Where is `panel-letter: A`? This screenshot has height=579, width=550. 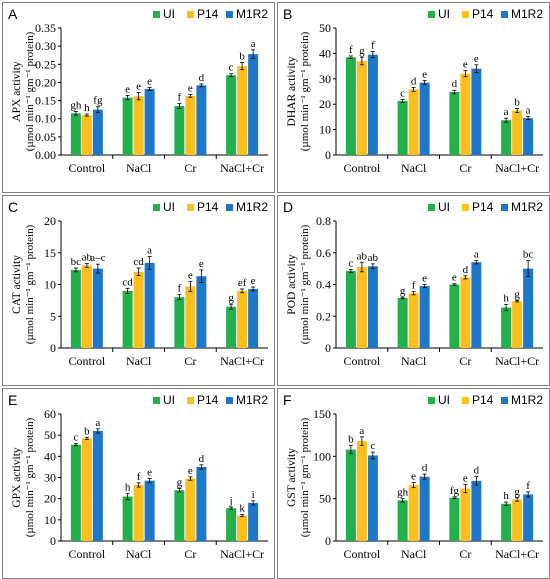 panel-letter: A is located at coordinates (13, 14).